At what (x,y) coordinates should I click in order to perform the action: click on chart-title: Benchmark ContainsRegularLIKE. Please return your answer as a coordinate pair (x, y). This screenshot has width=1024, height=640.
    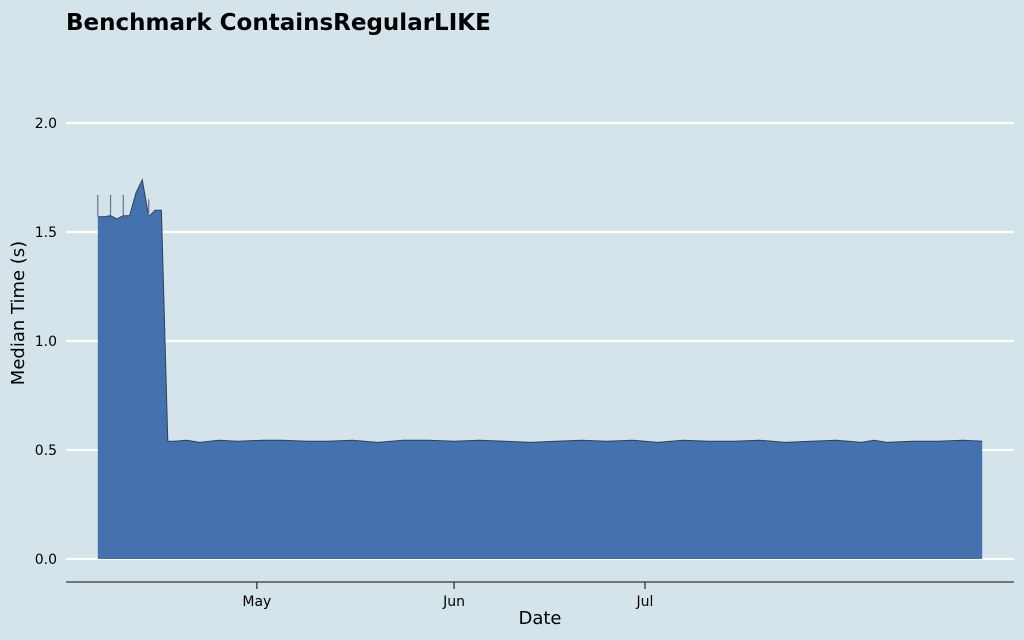
    Looking at the image, I should click on (278, 23).